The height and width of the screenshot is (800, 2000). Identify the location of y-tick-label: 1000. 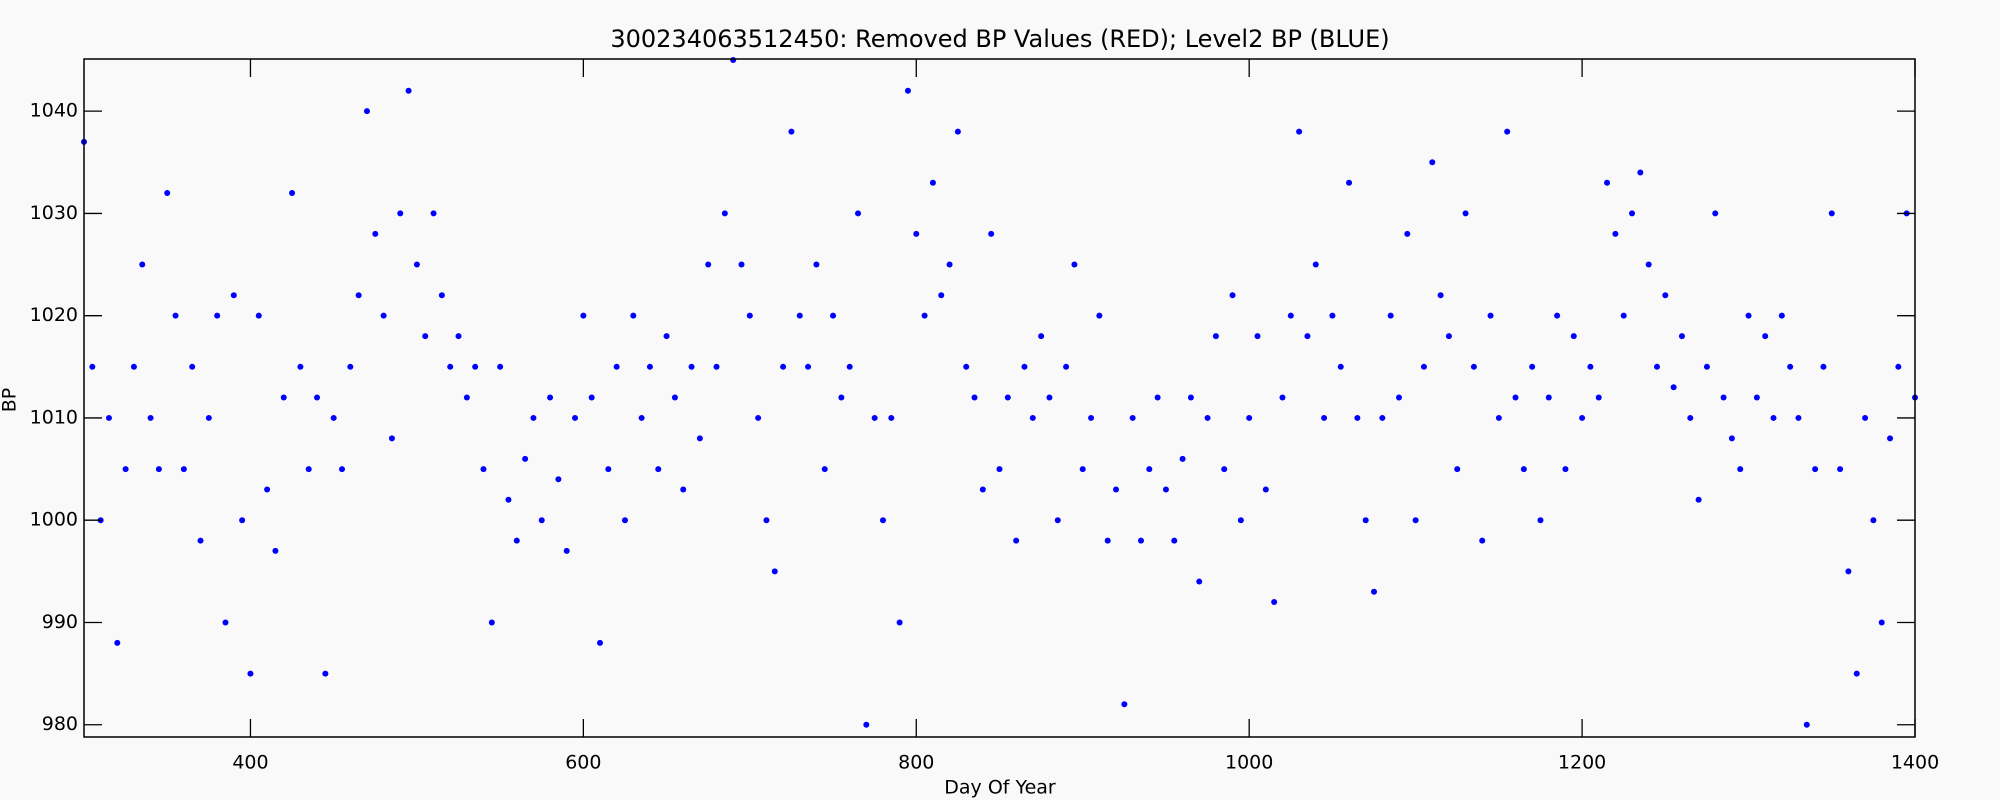
(54, 520).